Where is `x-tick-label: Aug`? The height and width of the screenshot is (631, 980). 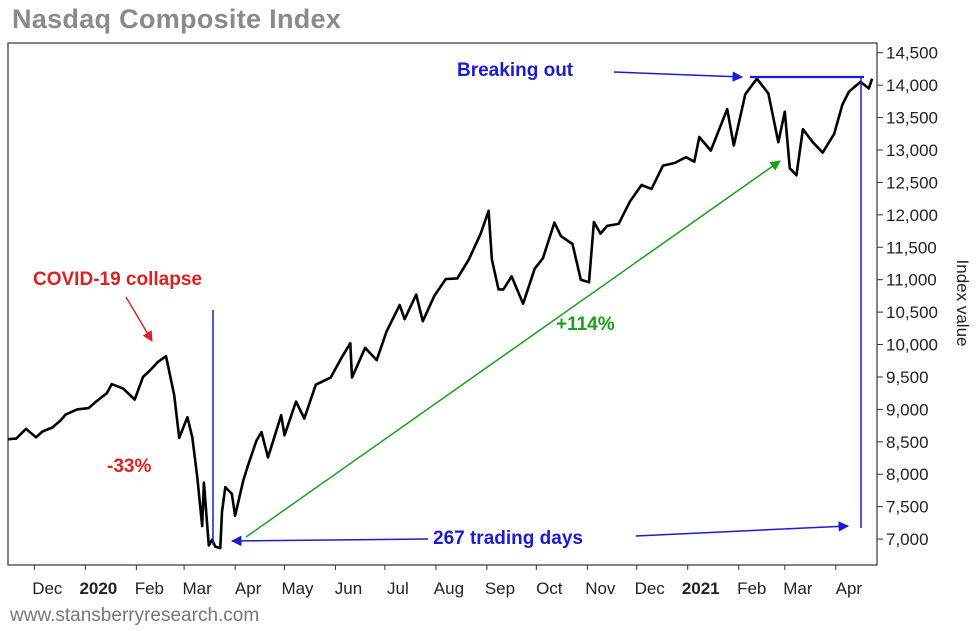
x-tick-label: Aug is located at coordinates (449, 588).